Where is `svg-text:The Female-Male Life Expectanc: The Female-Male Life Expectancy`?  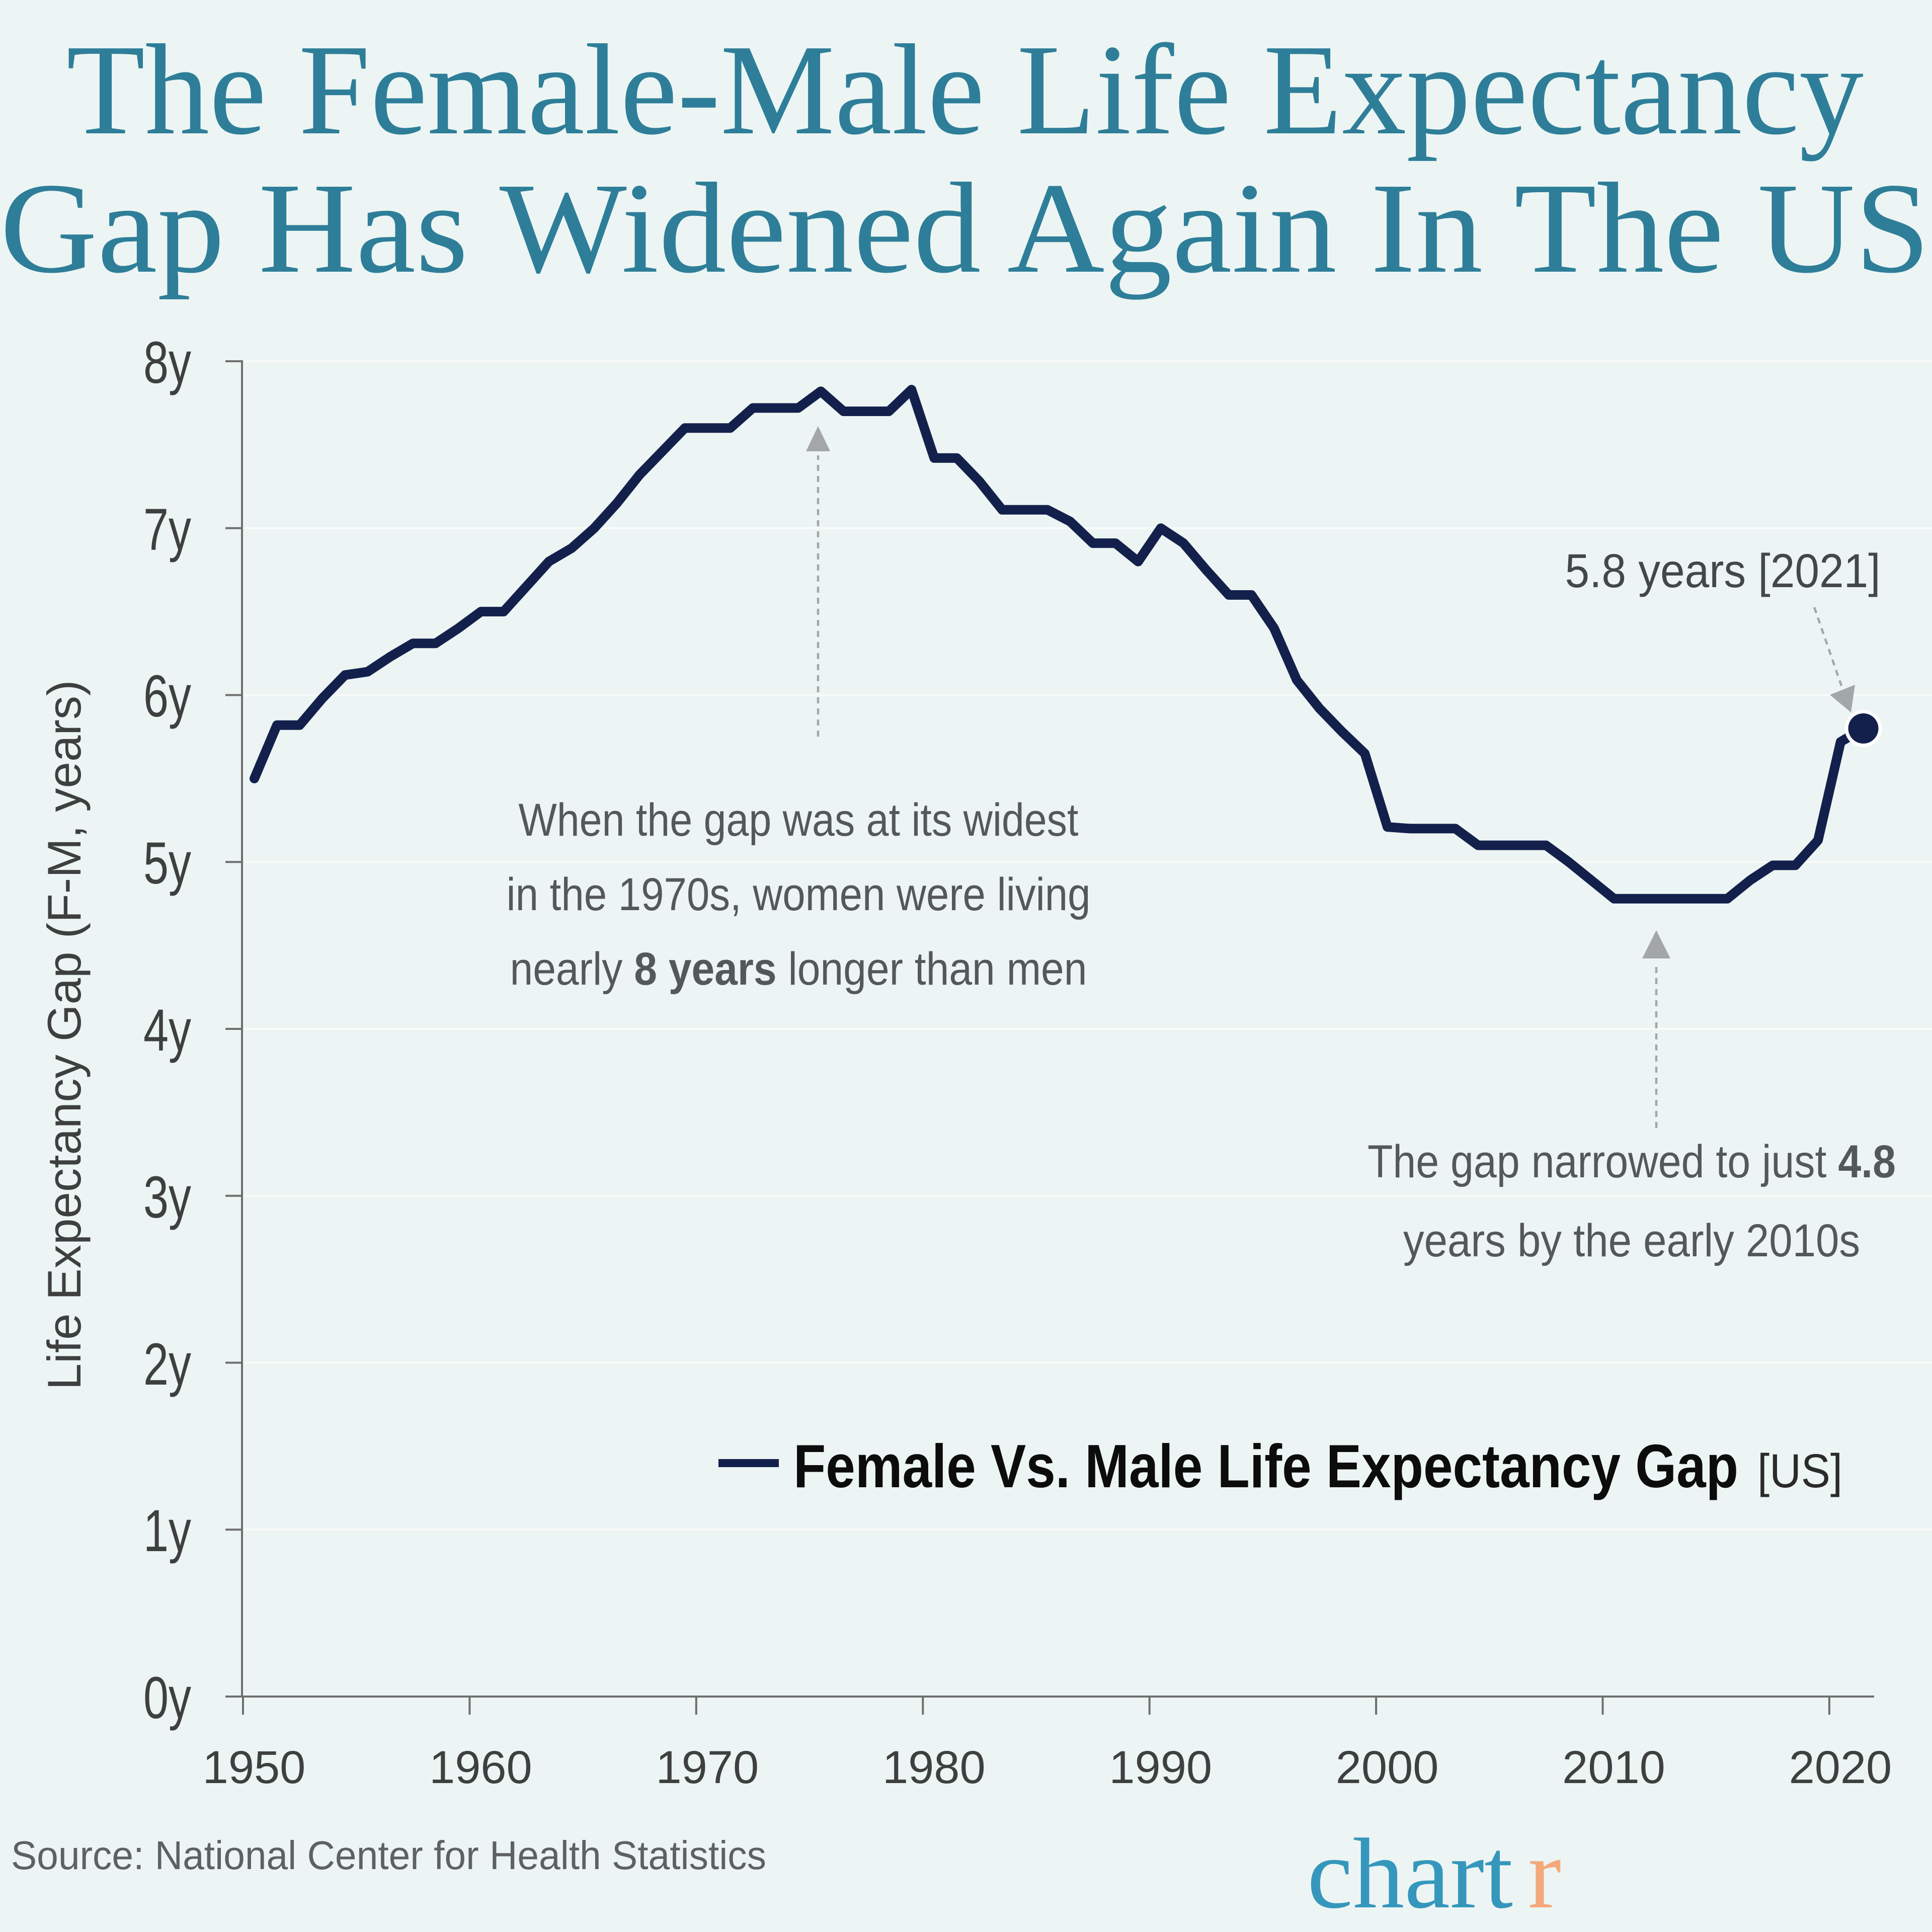
svg-text:The Female-Male Life Expectanc: The Female-Male Life Expectancy is located at coordinates (965, 90).